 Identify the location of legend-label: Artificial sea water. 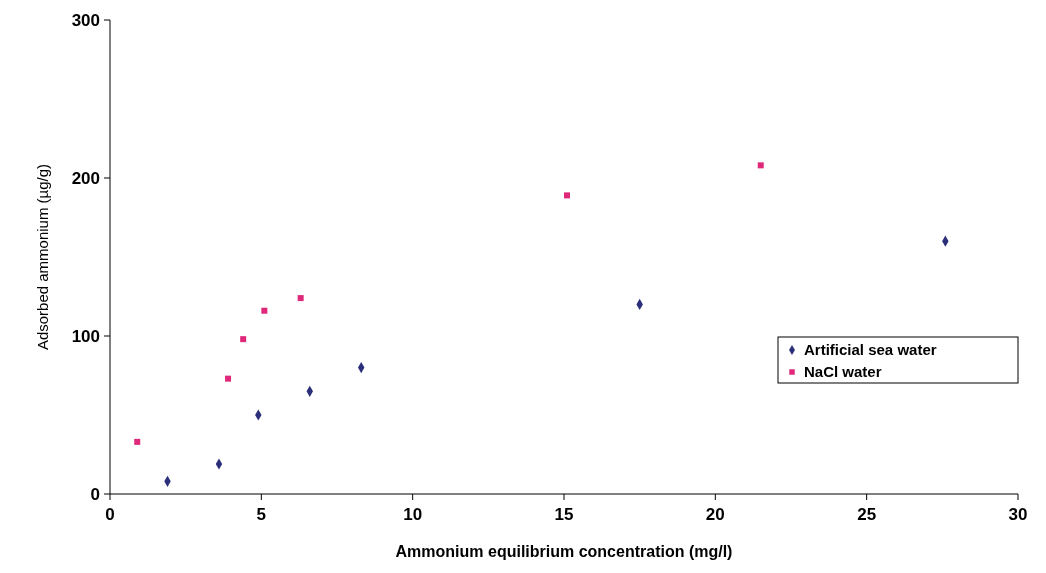
(870, 350).